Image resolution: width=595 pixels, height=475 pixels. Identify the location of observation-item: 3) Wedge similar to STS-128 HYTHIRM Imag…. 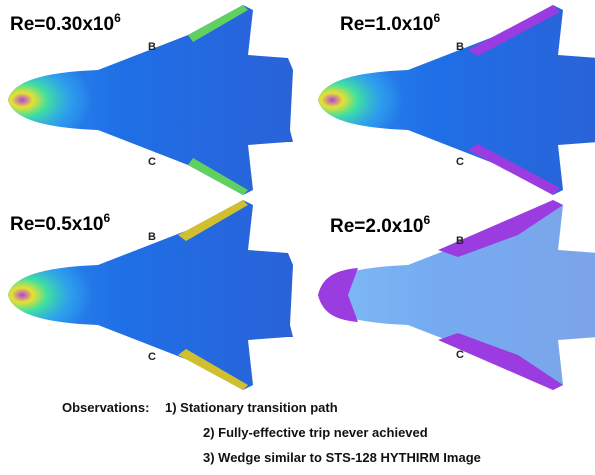
(342, 457).